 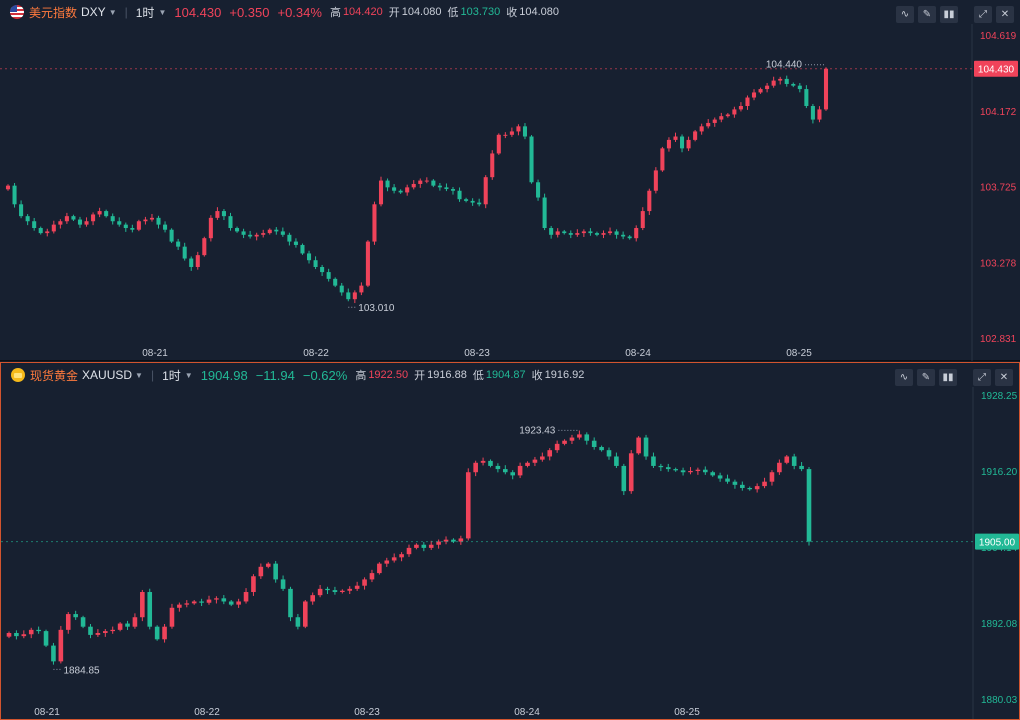 What do you see at coordinates (325, 375) in the screenshot?
I see `price-change-percent: −0.62%` at bounding box center [325, 375].